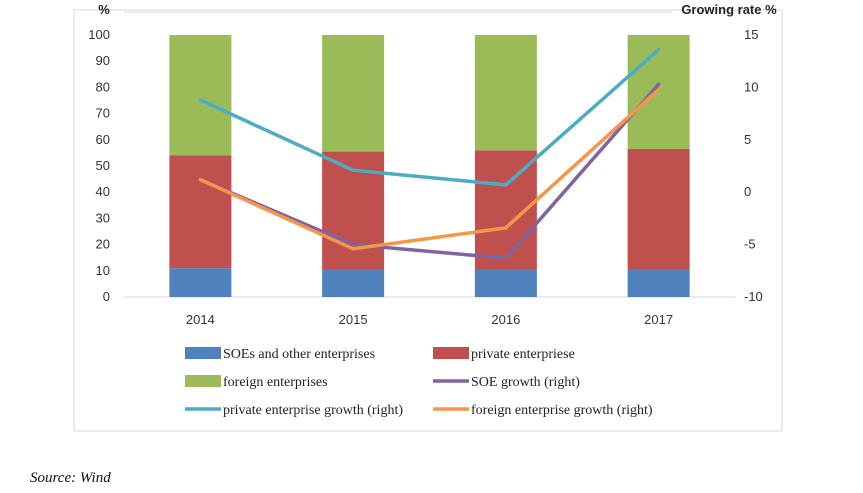 The height and width of the screenshot is (493, 863). Describe the element at coordinates (103, 270) in the screenshot. I see `left-tick-label: 10` at that location.